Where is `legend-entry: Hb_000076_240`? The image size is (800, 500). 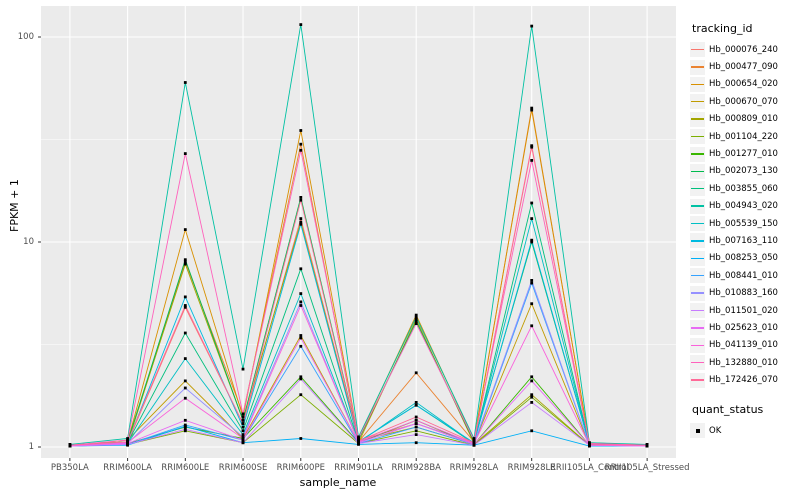 legend-entry: Hb_000076_240 is located at coordinates (745, 49).